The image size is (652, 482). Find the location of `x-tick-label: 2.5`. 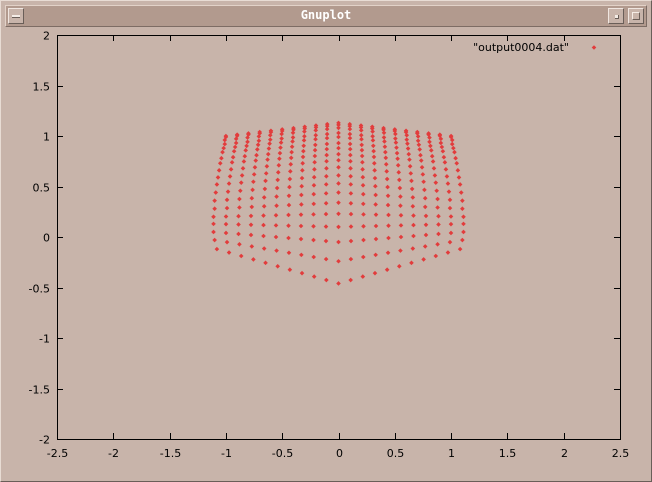

x-tick-label: 2.5 is located at coordinates (621, 453).